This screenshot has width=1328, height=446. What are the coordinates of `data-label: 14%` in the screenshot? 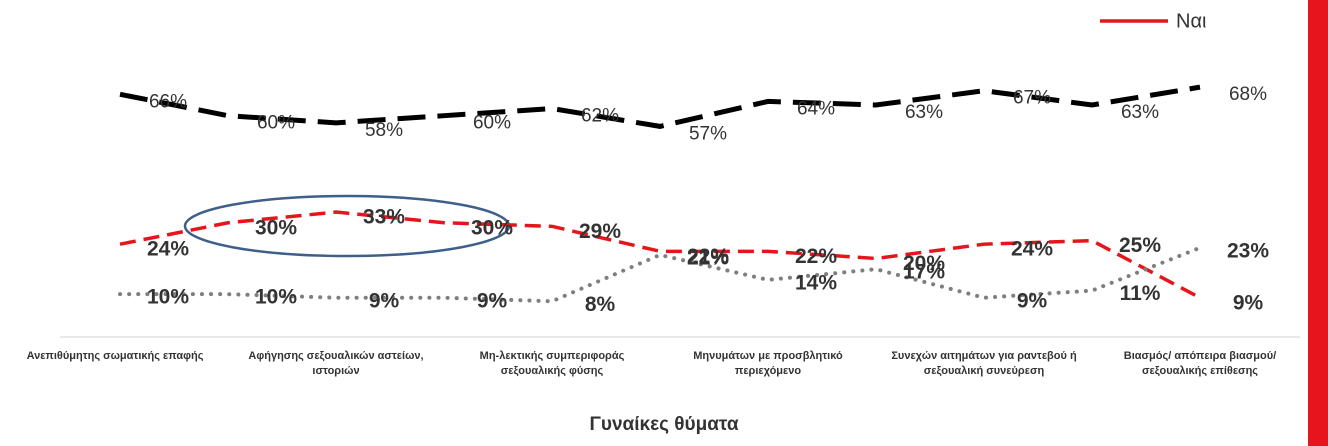 It's located at (816, 282).